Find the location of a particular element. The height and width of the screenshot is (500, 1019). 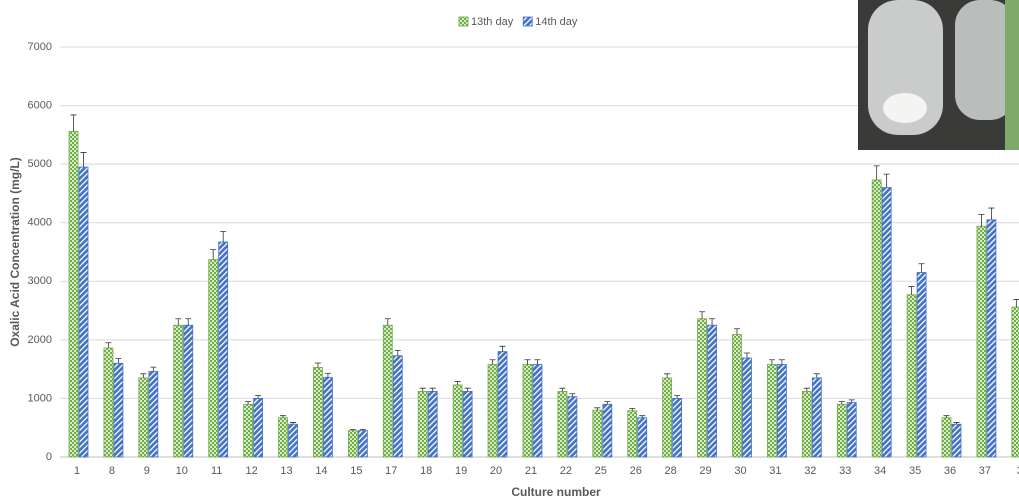

background-leaf is located at coordinates (1012, 75).